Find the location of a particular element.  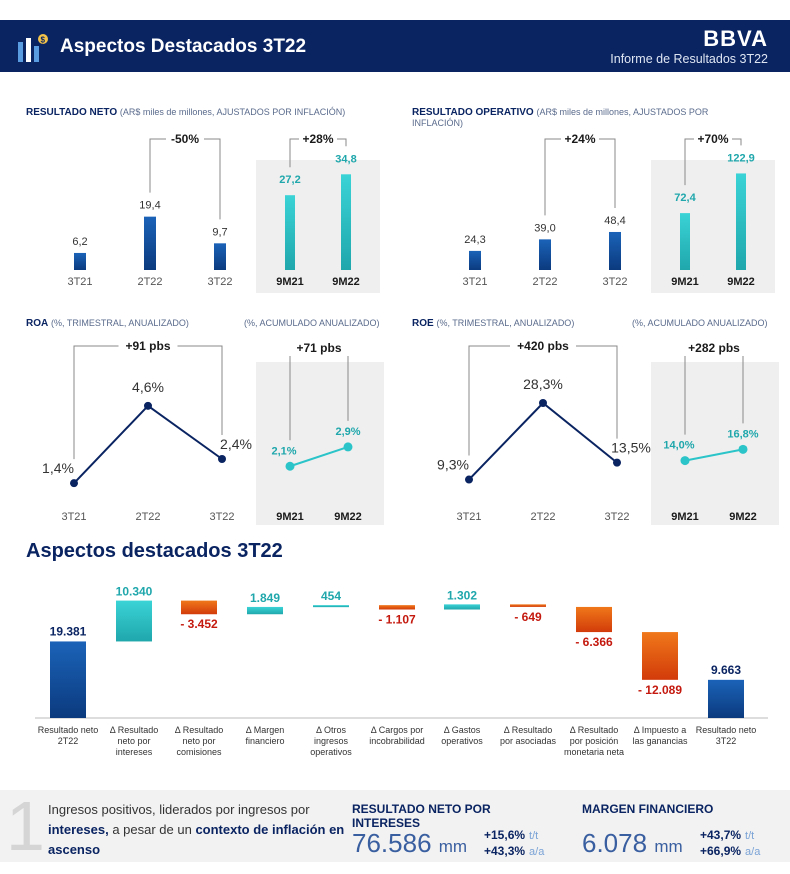

cum-bar-value-label: 122,9 is located at coordinates (741, 158).